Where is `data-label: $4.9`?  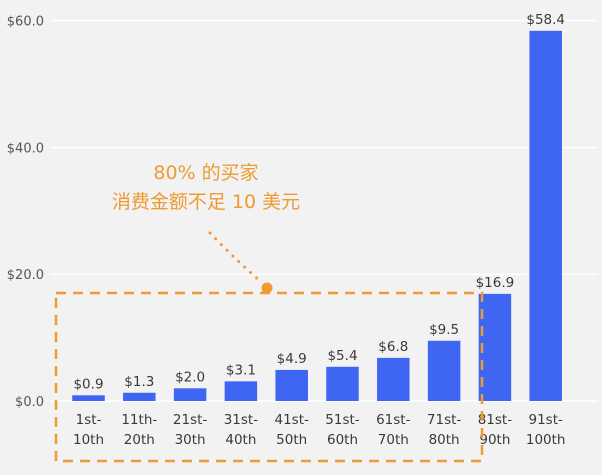
data-label: $4.9 is located at coordinates (292, 359).